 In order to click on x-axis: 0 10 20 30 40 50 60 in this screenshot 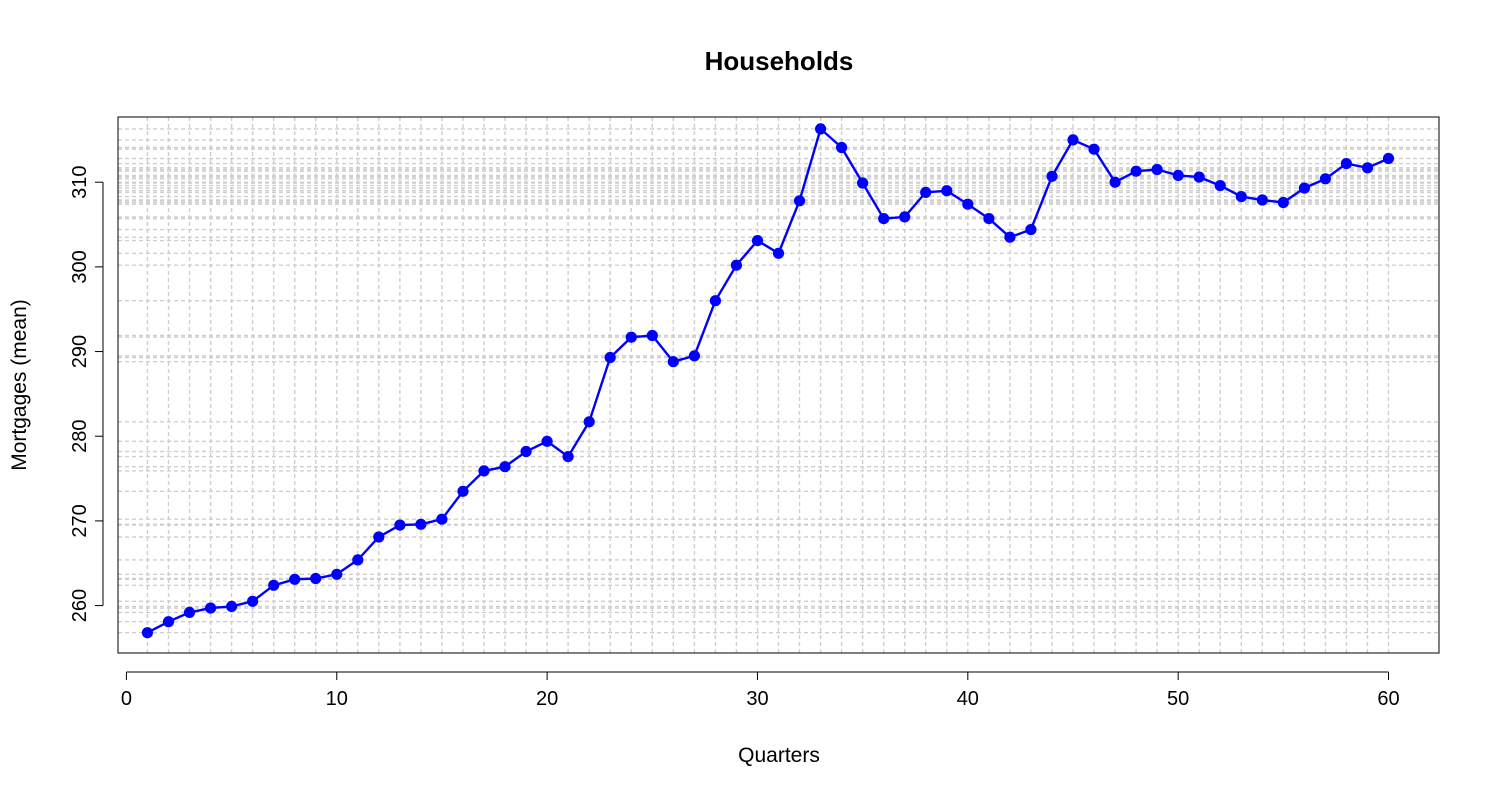, I will do `click(760, 690)`.